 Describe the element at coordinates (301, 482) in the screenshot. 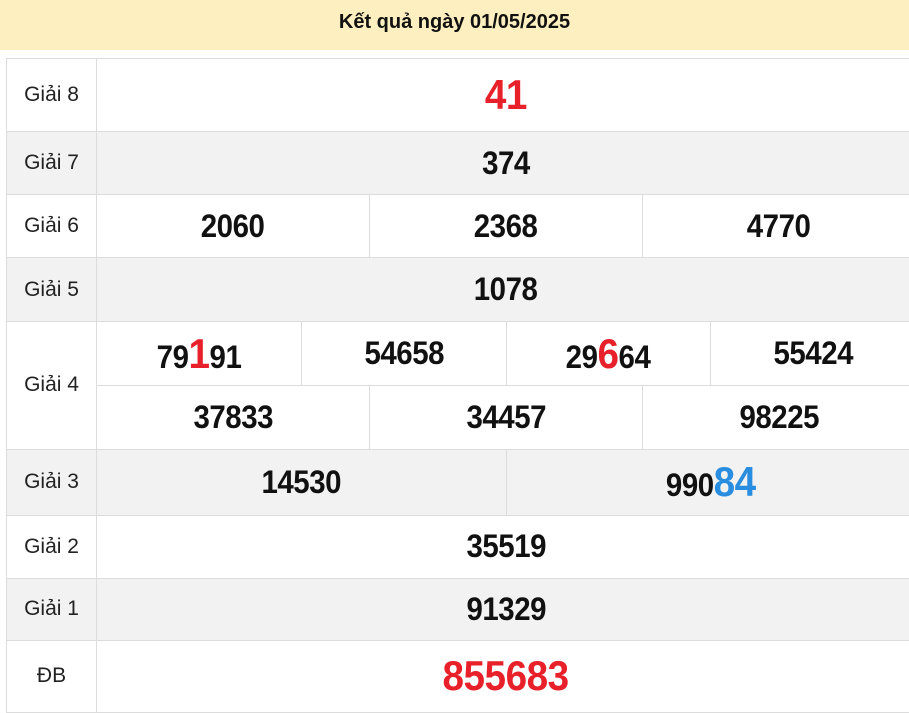

I see `prize-number: 14530` at that location.